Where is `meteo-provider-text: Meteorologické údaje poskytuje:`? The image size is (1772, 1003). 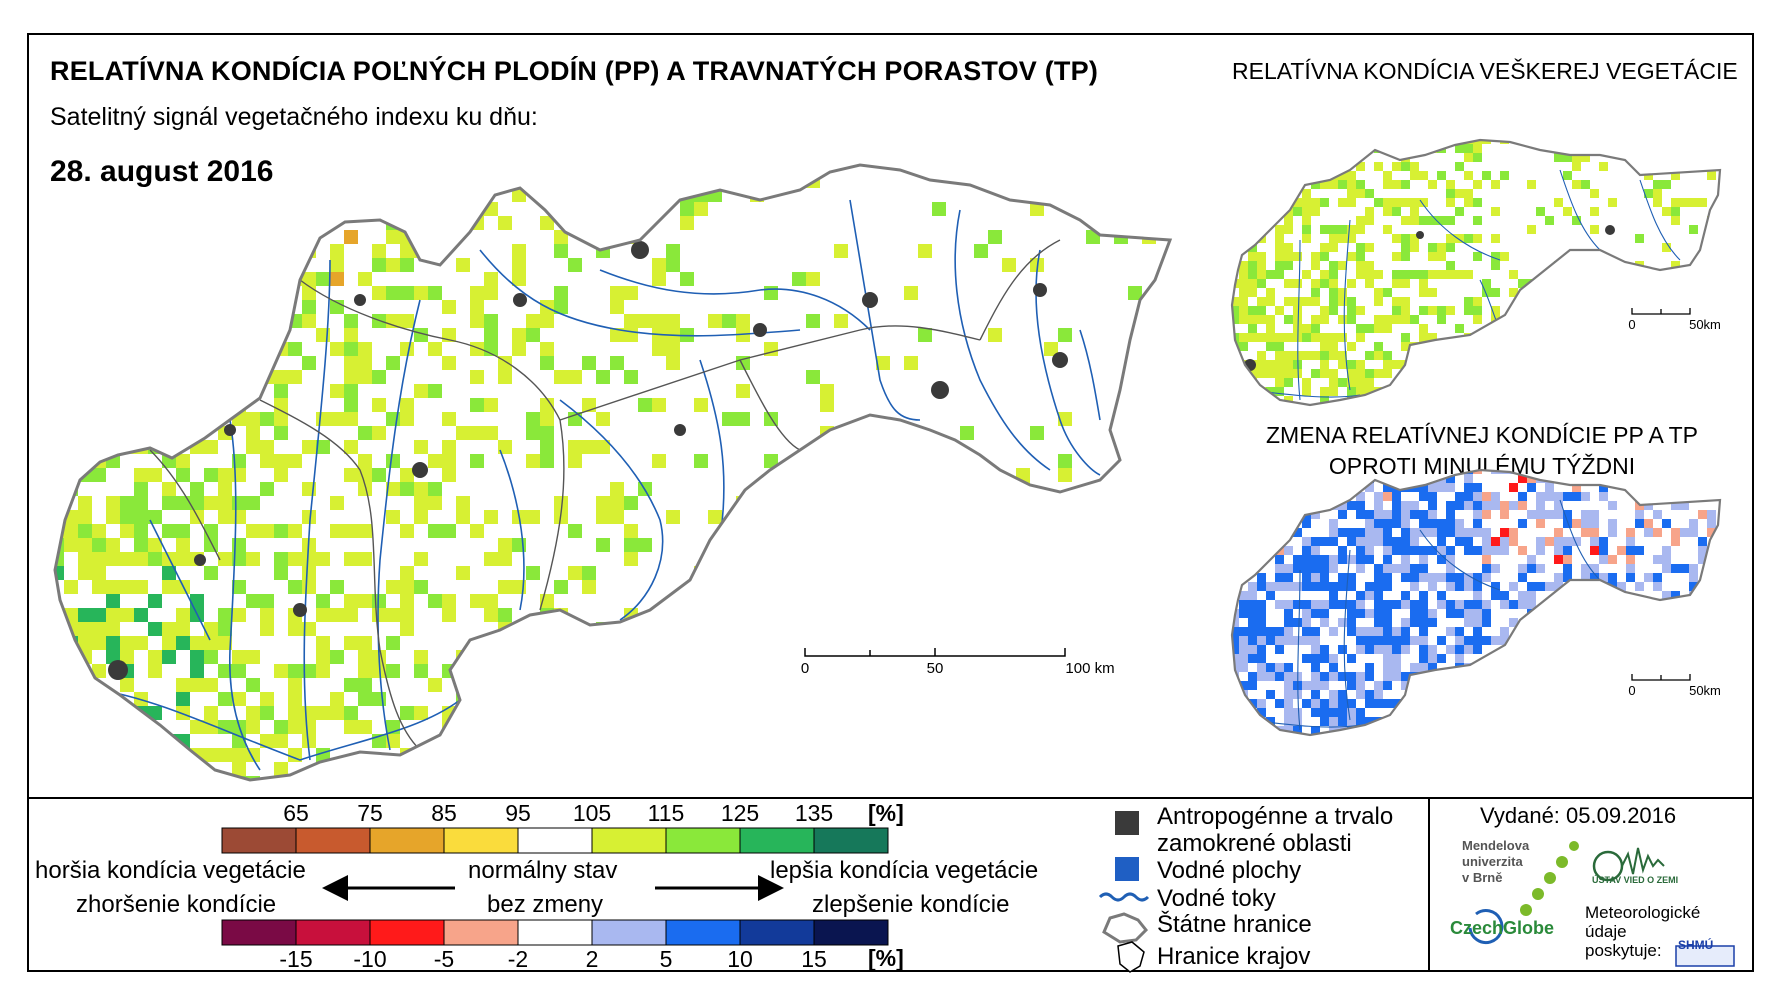
meteo-provider-text: Meteorologické údaje poskytuje: is located at coordinates (1642, 931).